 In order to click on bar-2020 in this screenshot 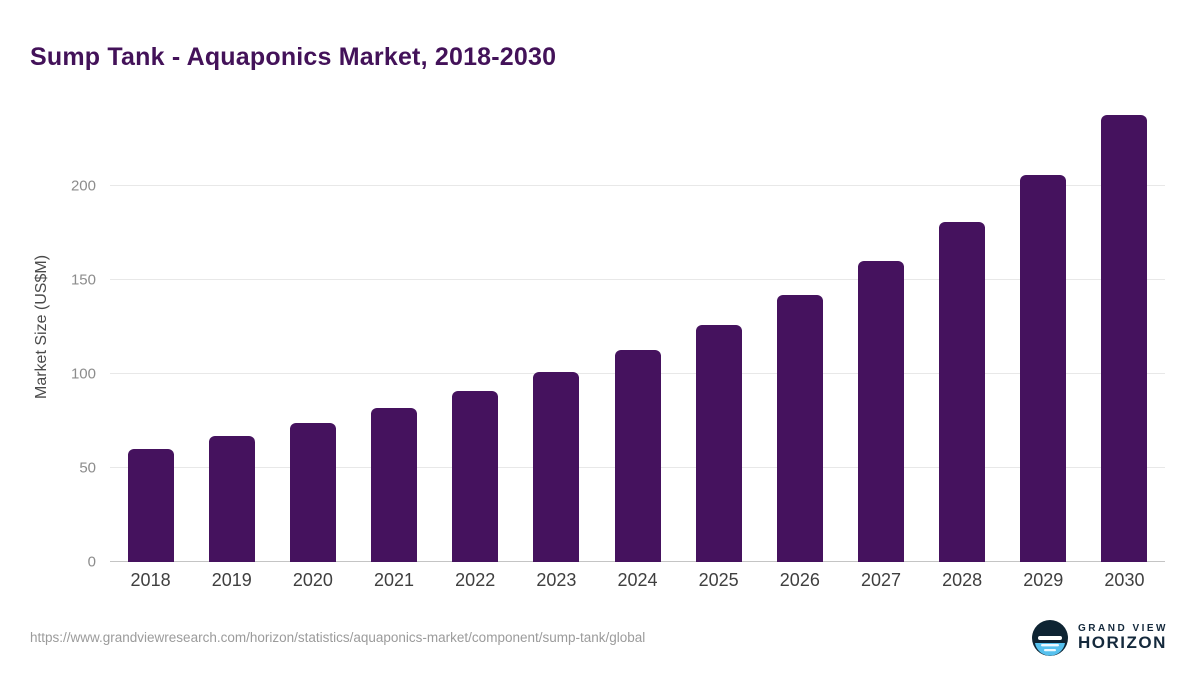, I will do `click(312, 492)`.